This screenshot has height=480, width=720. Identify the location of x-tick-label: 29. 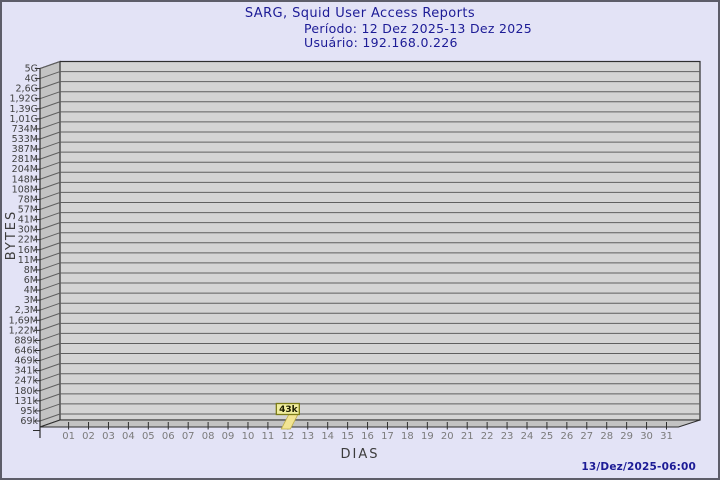
(626, 436).